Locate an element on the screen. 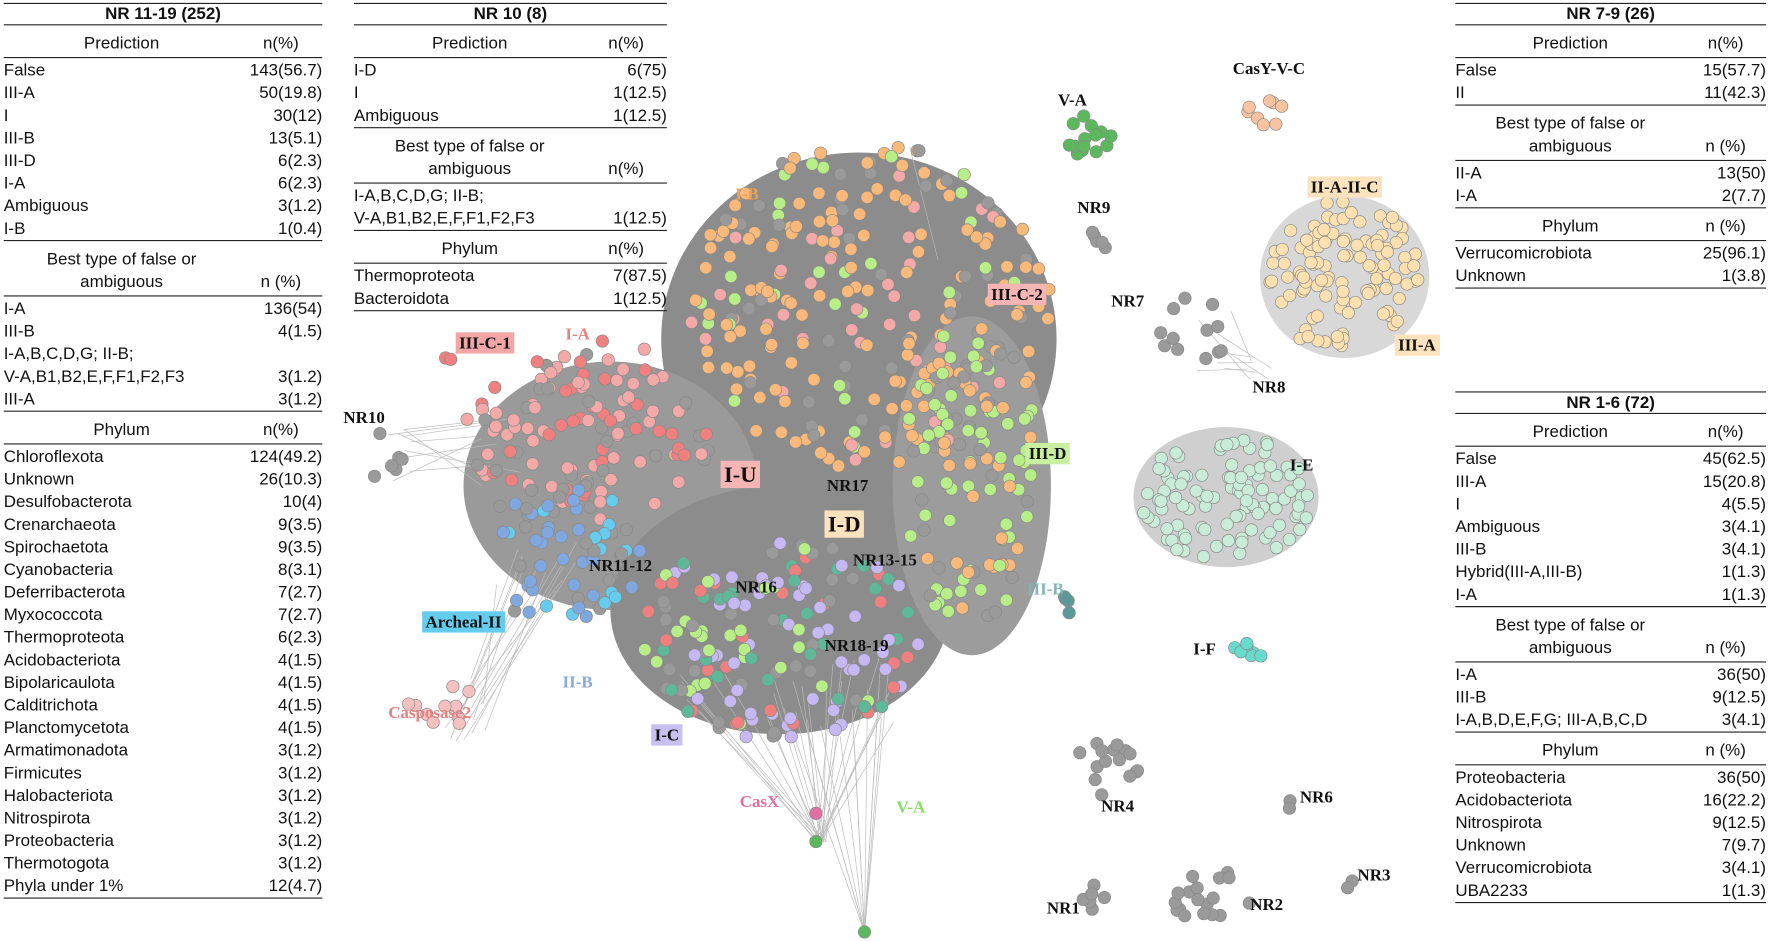 Image resolution: width=1772 pixels, height=941 pixels. column-header: n (%) is located at coordinates (1725, 226).